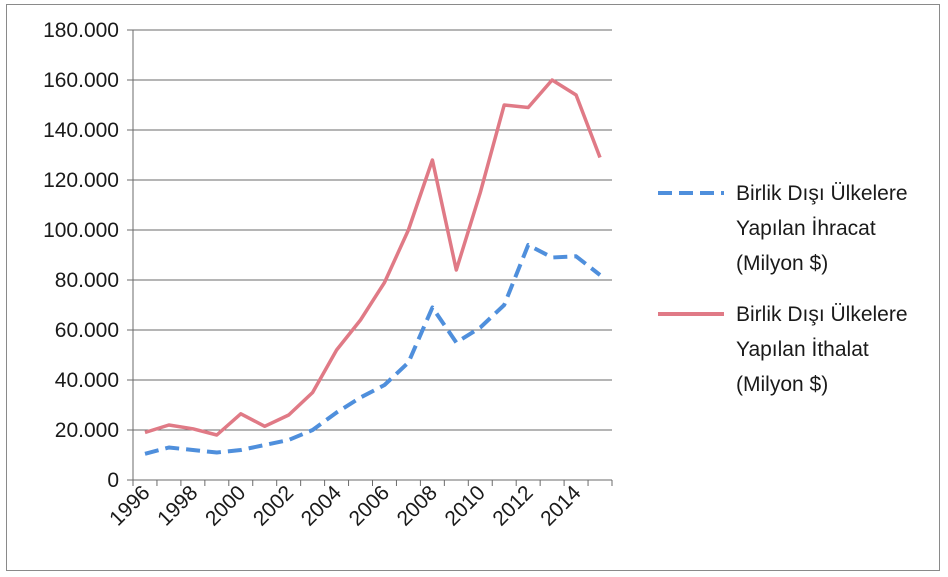 Image resolution: width=948 pixels, height=577 pixels. What do you see at coordinates (369, 505) in the screenshot?
I see `x-tick-label: 2006` at bounding box center [369, 505].